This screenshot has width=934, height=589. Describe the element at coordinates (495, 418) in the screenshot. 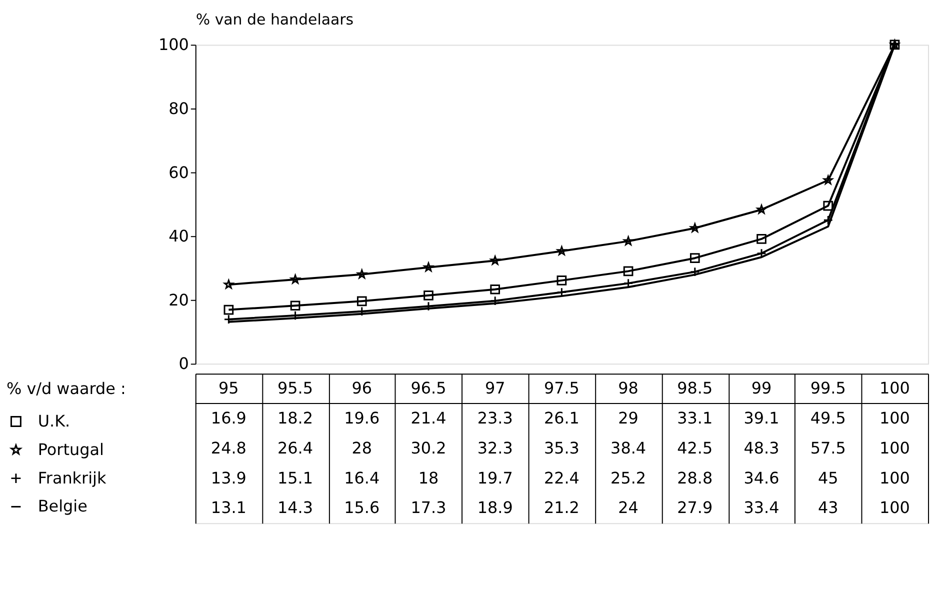

I see `data-label: 23.3` at that location.